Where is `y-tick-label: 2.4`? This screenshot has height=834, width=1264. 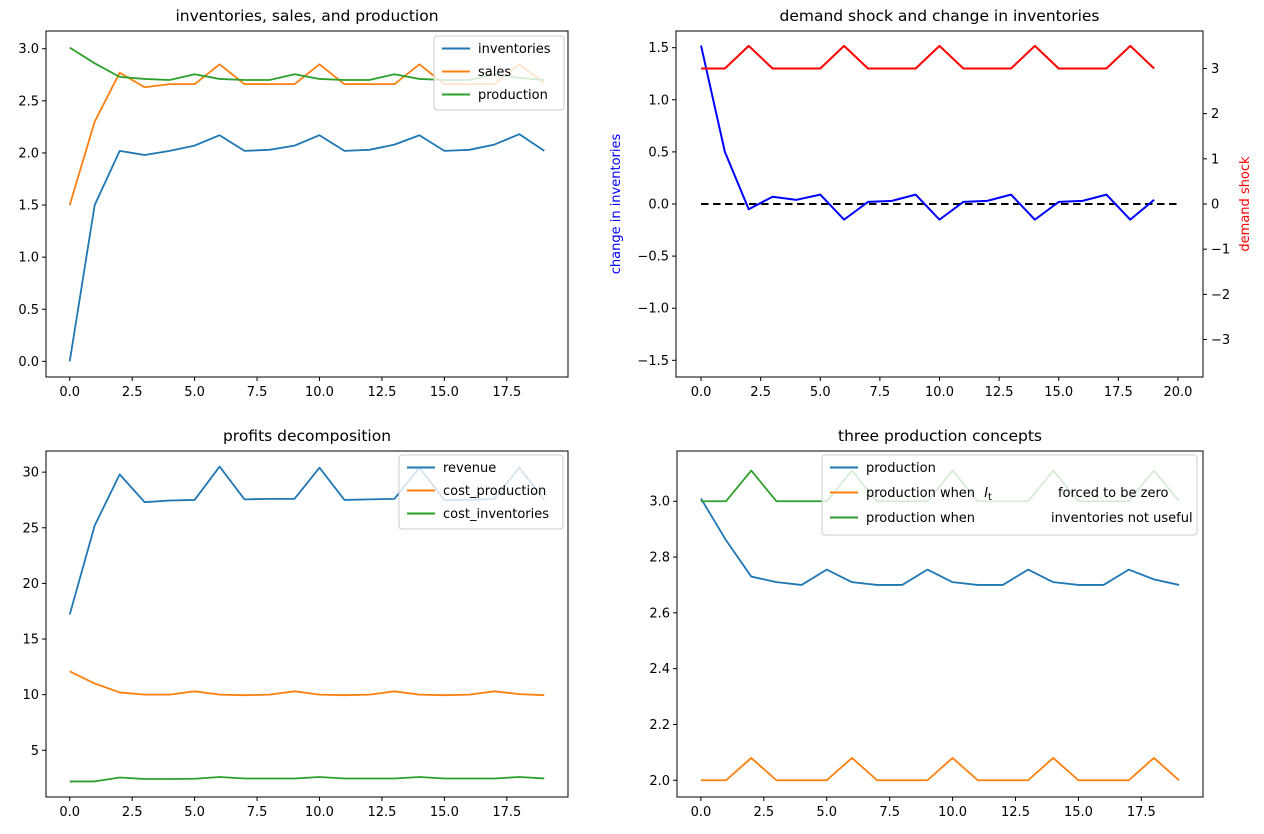 y-tick-label: 2.4 is located at coordinates (659, 669).